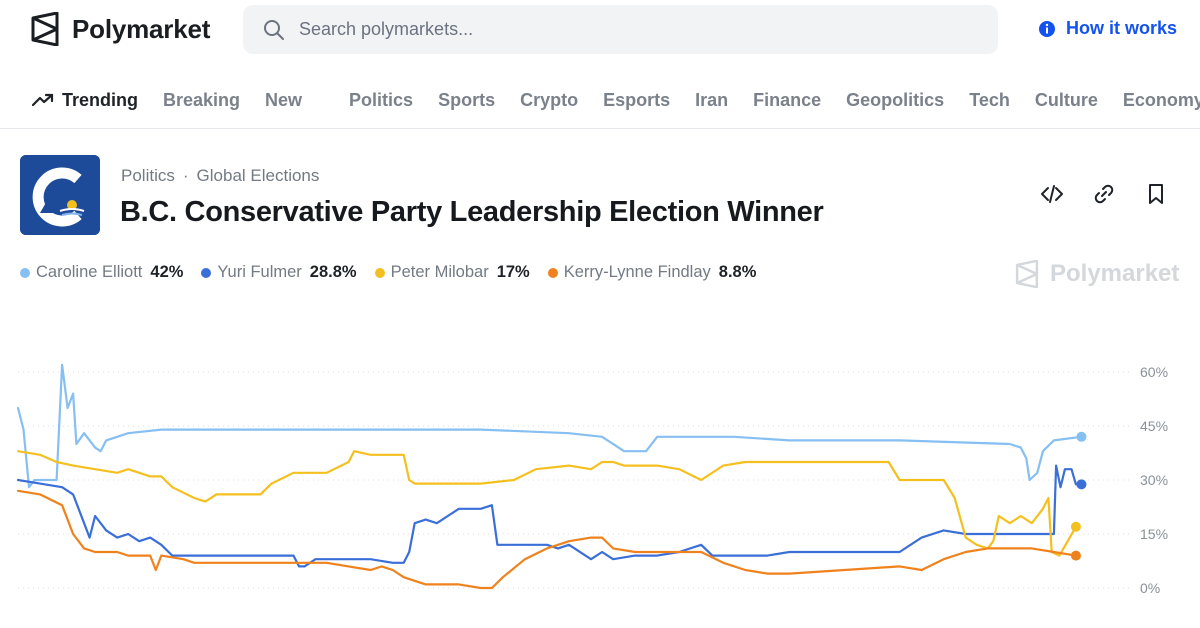 This screenshot has height=628, width=1200. I want to click on info-icon, so click(1047, 28).